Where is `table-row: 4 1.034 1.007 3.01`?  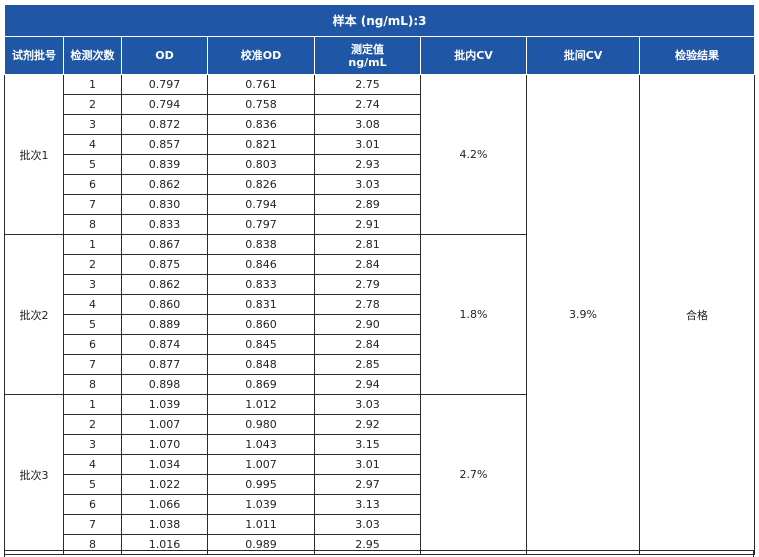
table-row: 4 1.034 1.007 3.01 is located at coordinates (380, 464).